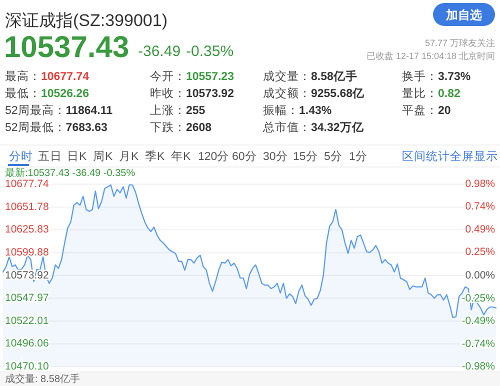 This screenshot has width=500, height=386. What do you see at coordinates (27, 320) in the screenshot?
I see `y-tick-label: 10522.01` at bounding box center [27, 320].